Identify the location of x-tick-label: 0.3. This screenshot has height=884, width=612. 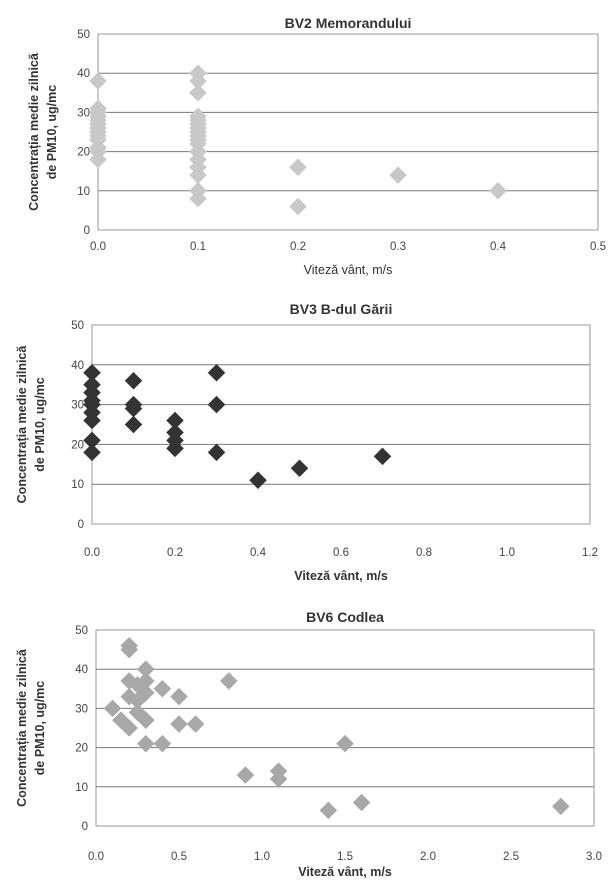
(398, 247).